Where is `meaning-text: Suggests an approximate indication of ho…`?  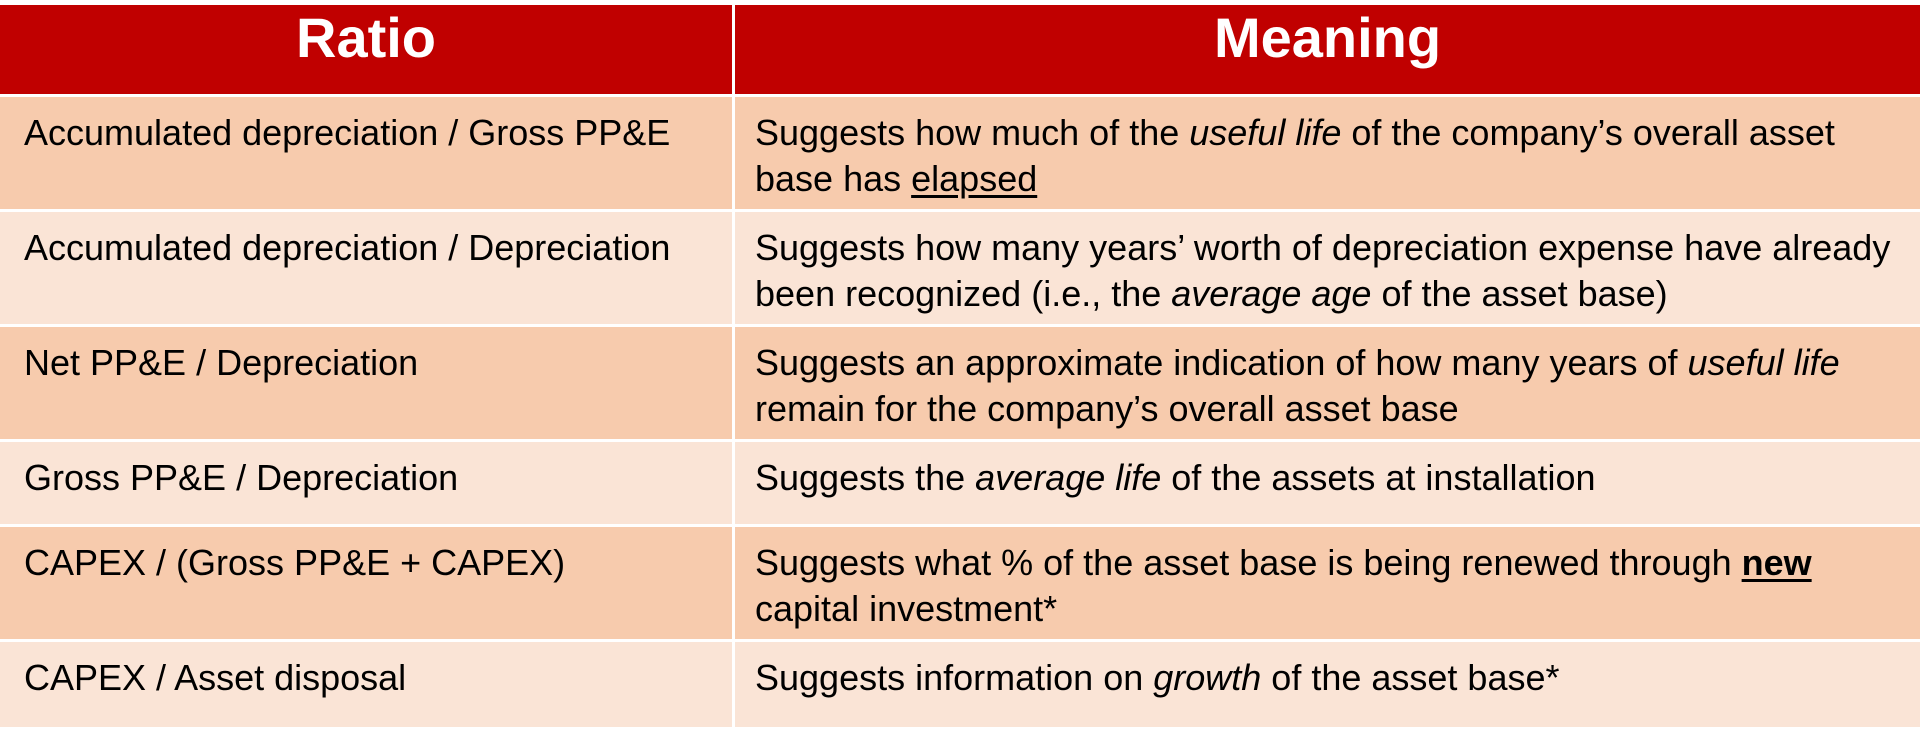 meaning-text: Suggests an approximate indication of ho… is located at coordinates (1221, 362).